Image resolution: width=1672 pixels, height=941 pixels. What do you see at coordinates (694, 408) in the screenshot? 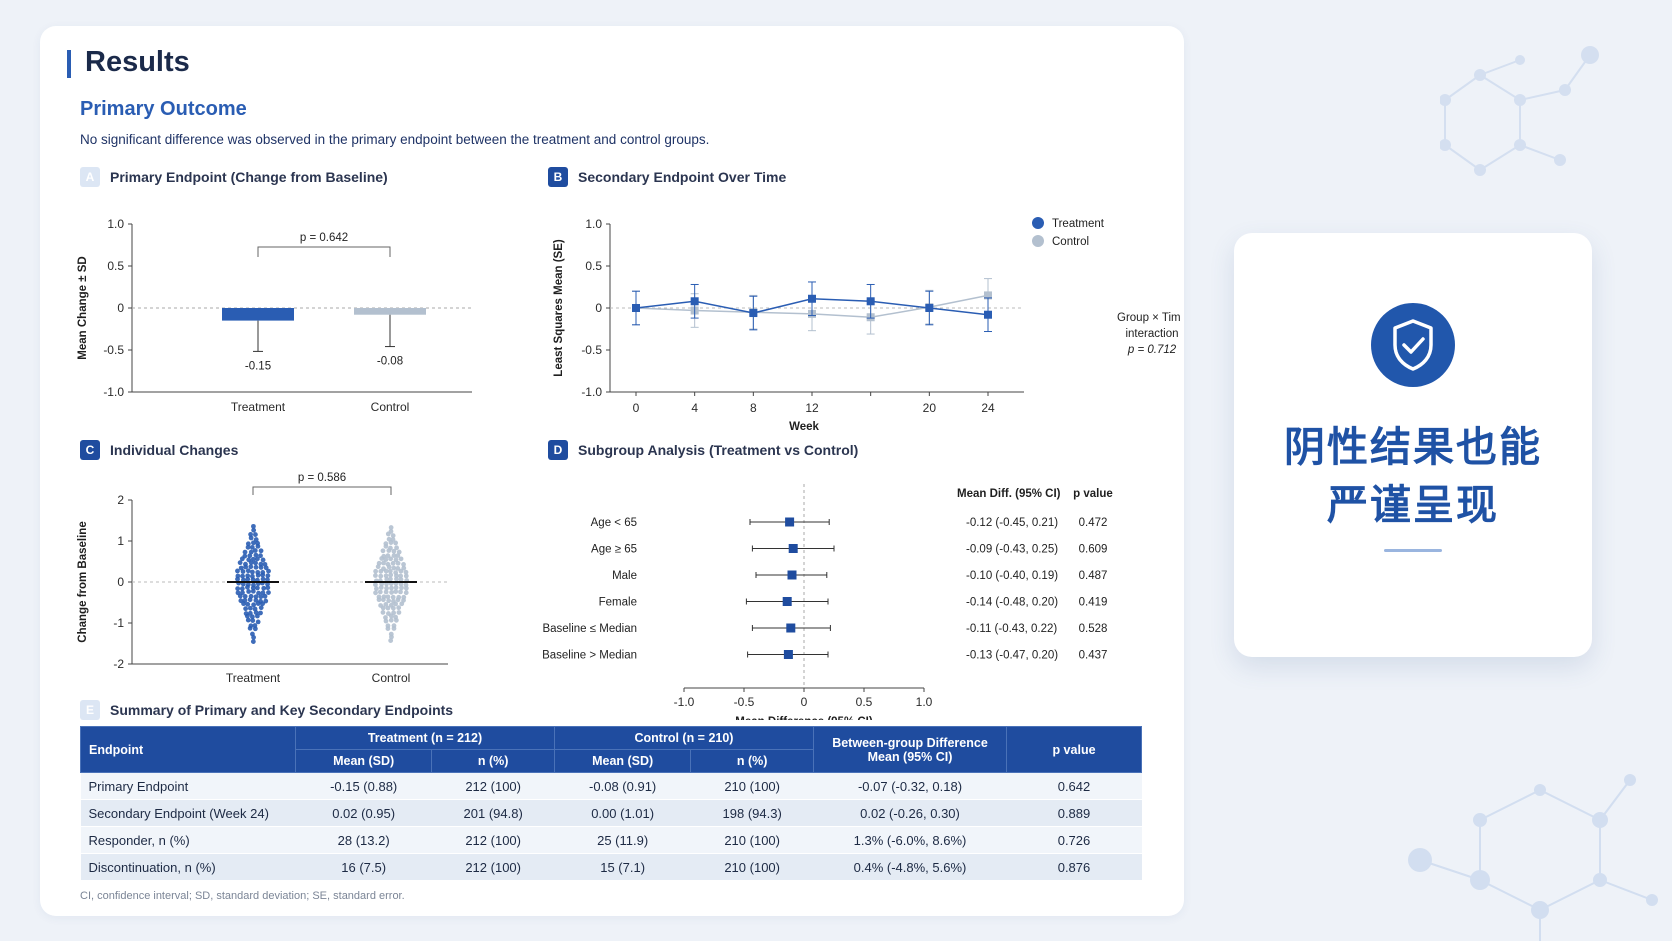
I see `x-tick-label: 4` at bounding box center [694, 408].